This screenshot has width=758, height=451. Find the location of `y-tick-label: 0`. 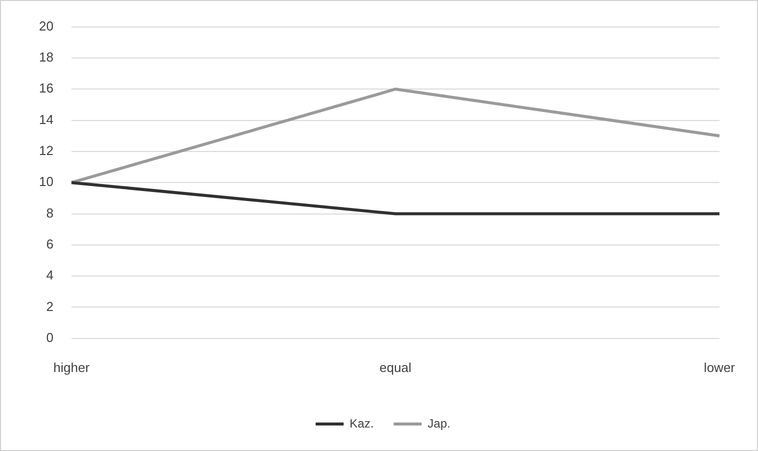

y-tick-label: 0 is located at coordinates (50, 337).